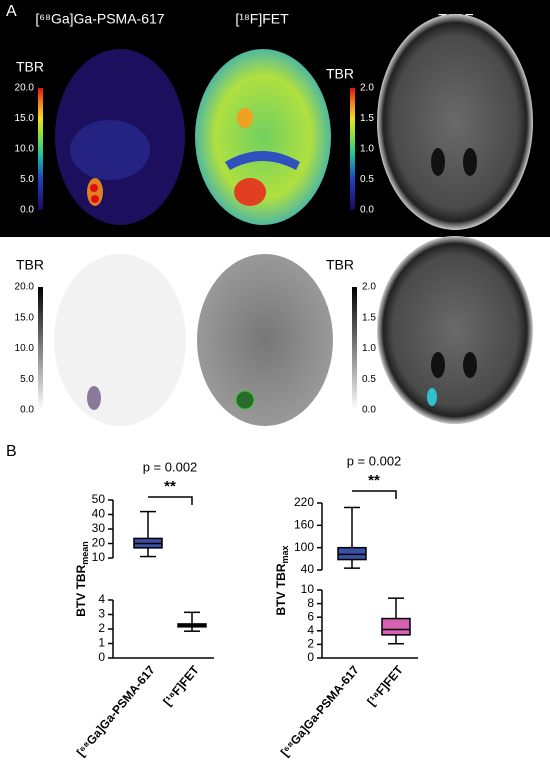 The width and height of the screenshot is (550, 774). Describe the element at coordinates (265, 340) in the screenshot. I see `pet-fet-gray-image` at that location.